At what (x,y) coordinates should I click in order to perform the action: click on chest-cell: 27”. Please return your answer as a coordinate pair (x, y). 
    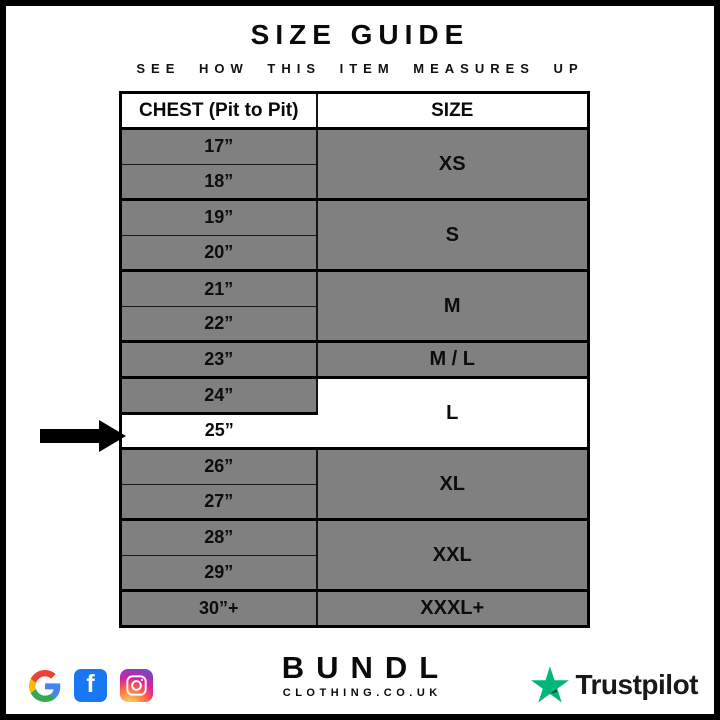
    Looking at the image, I should click on (219, 503).